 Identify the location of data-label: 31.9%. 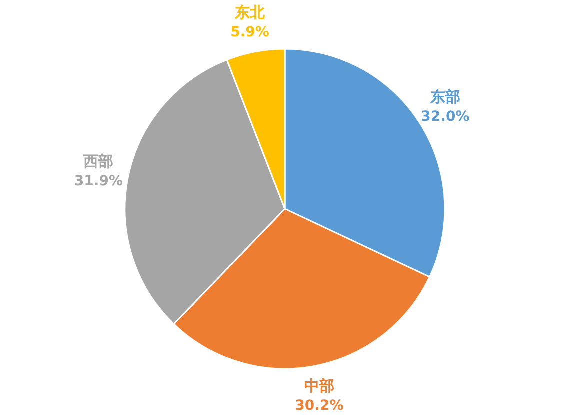
(98, 182).